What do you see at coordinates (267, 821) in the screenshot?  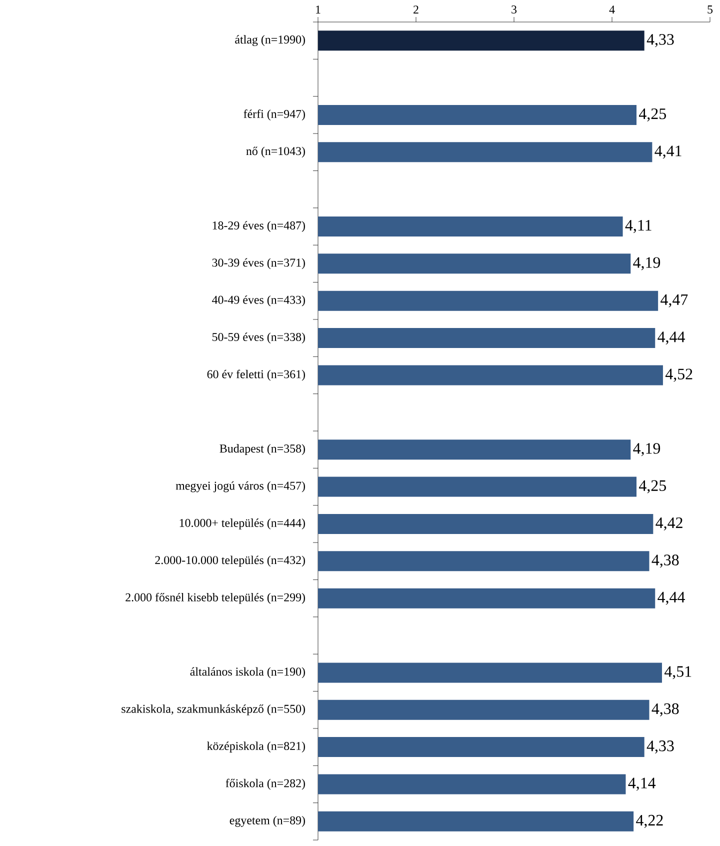 I see `y-tick-label: egyetem (n=89)` at bounding box center [267, 821].